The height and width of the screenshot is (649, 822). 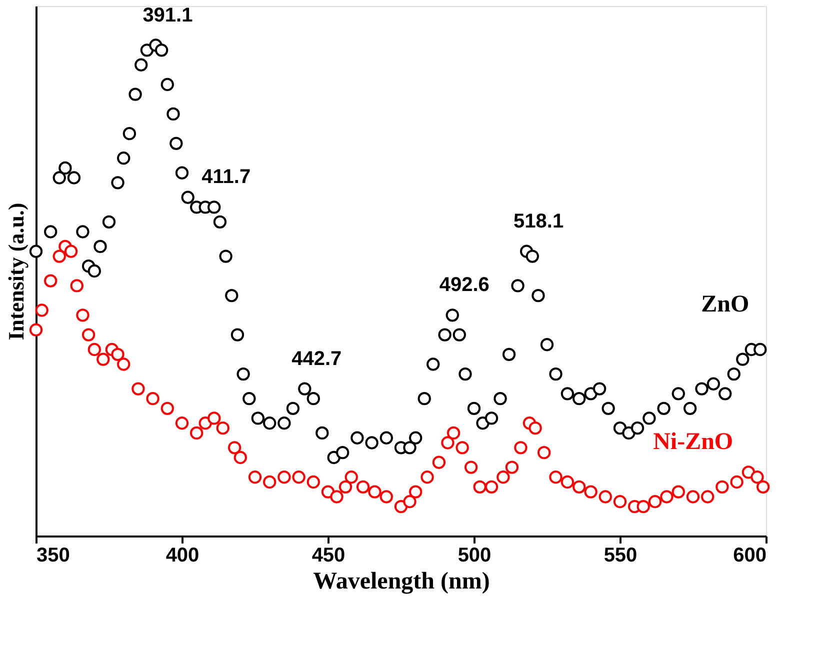 I want to click on series-label: ZnO, so click(x=725, y=305).